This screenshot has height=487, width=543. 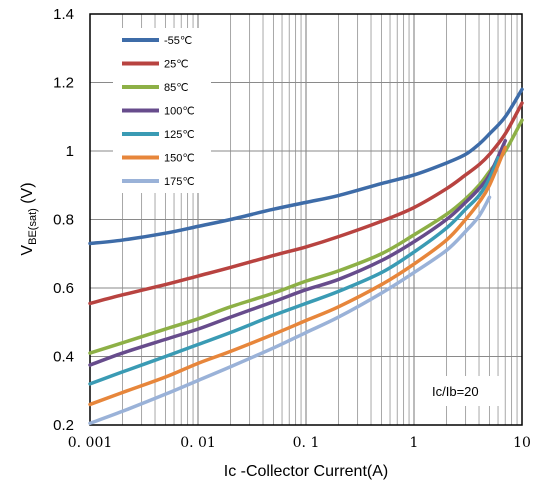 I want to click on x-tick-label: 0. 001, so click(x=90, y=443).